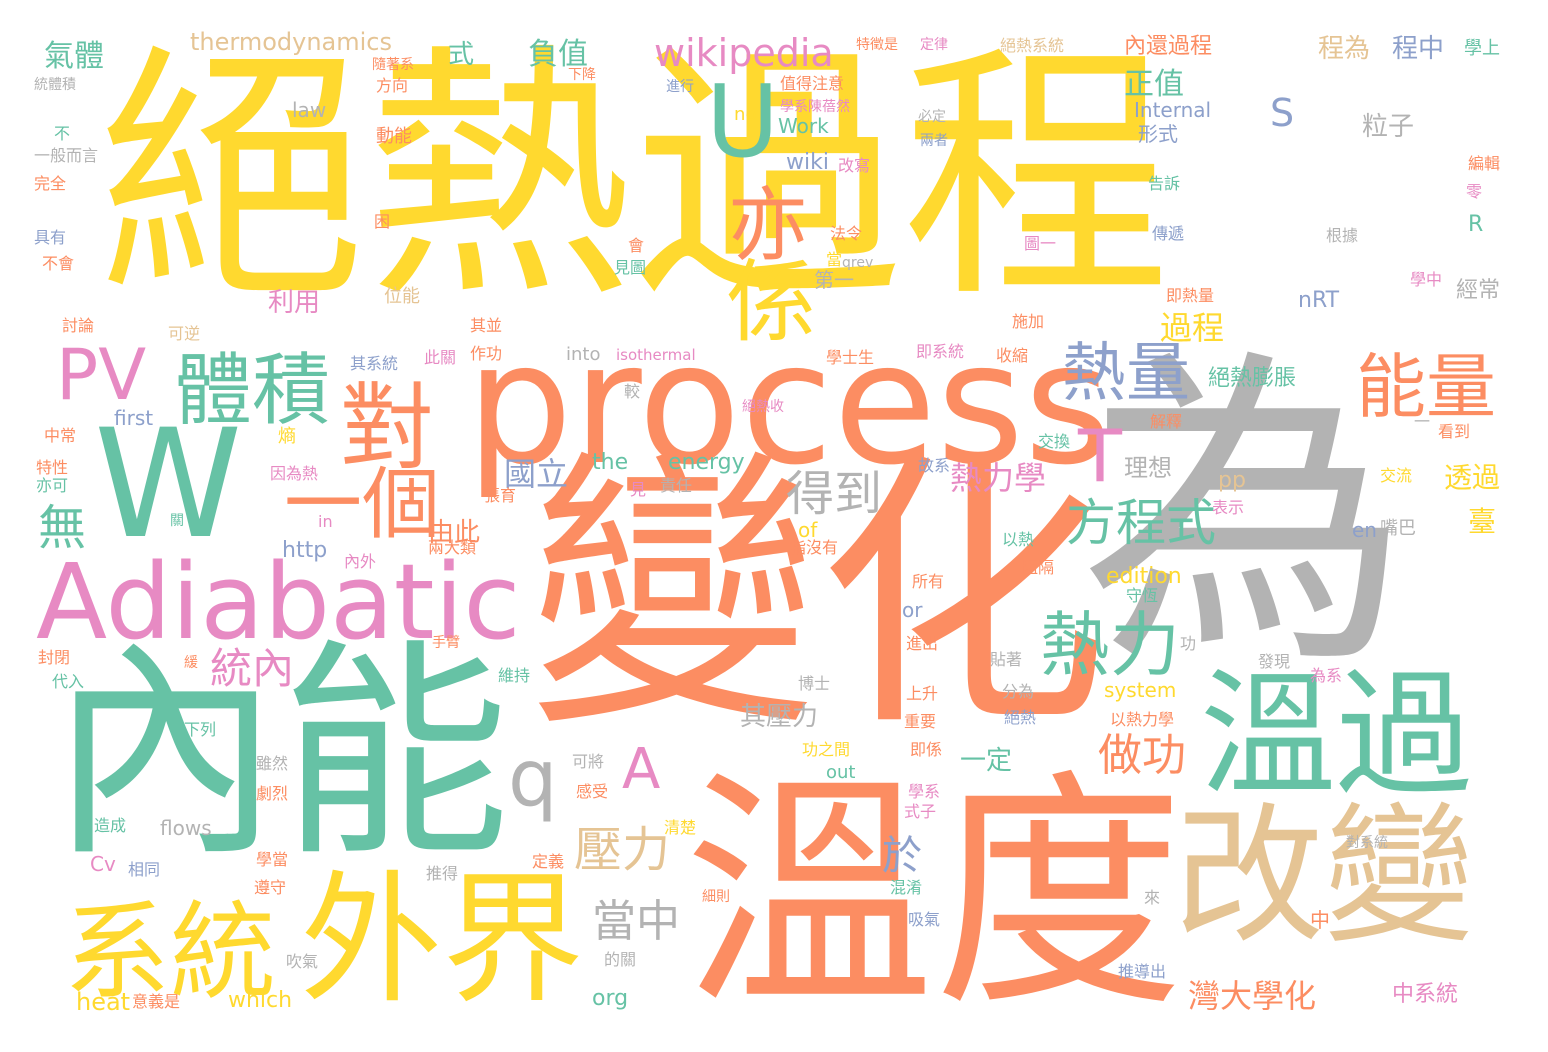 The width and height of the screenshot is (1548, 1052). I want to click on word-explain: 解釋, so click(1166, 421).